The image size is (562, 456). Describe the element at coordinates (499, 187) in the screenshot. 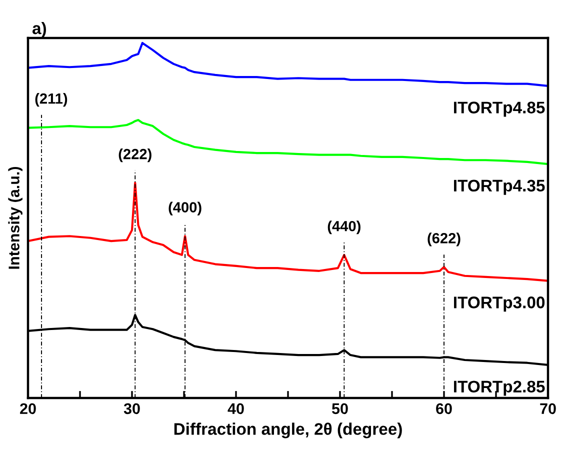

I see `series-label: ITORTp4.35` at that location.